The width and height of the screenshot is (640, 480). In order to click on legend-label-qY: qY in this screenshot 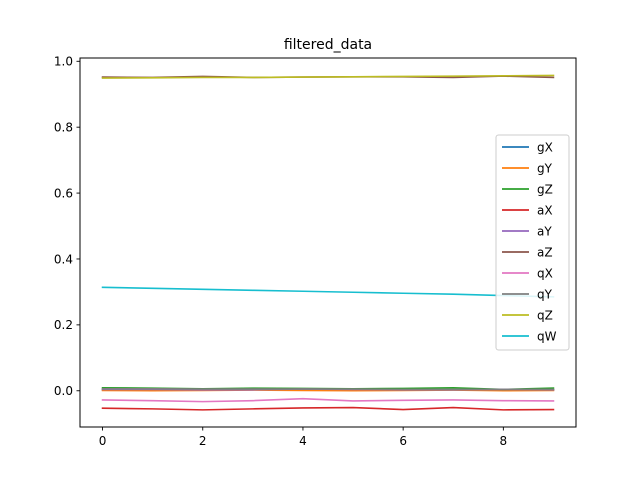, I will do `click(545, 295)`.